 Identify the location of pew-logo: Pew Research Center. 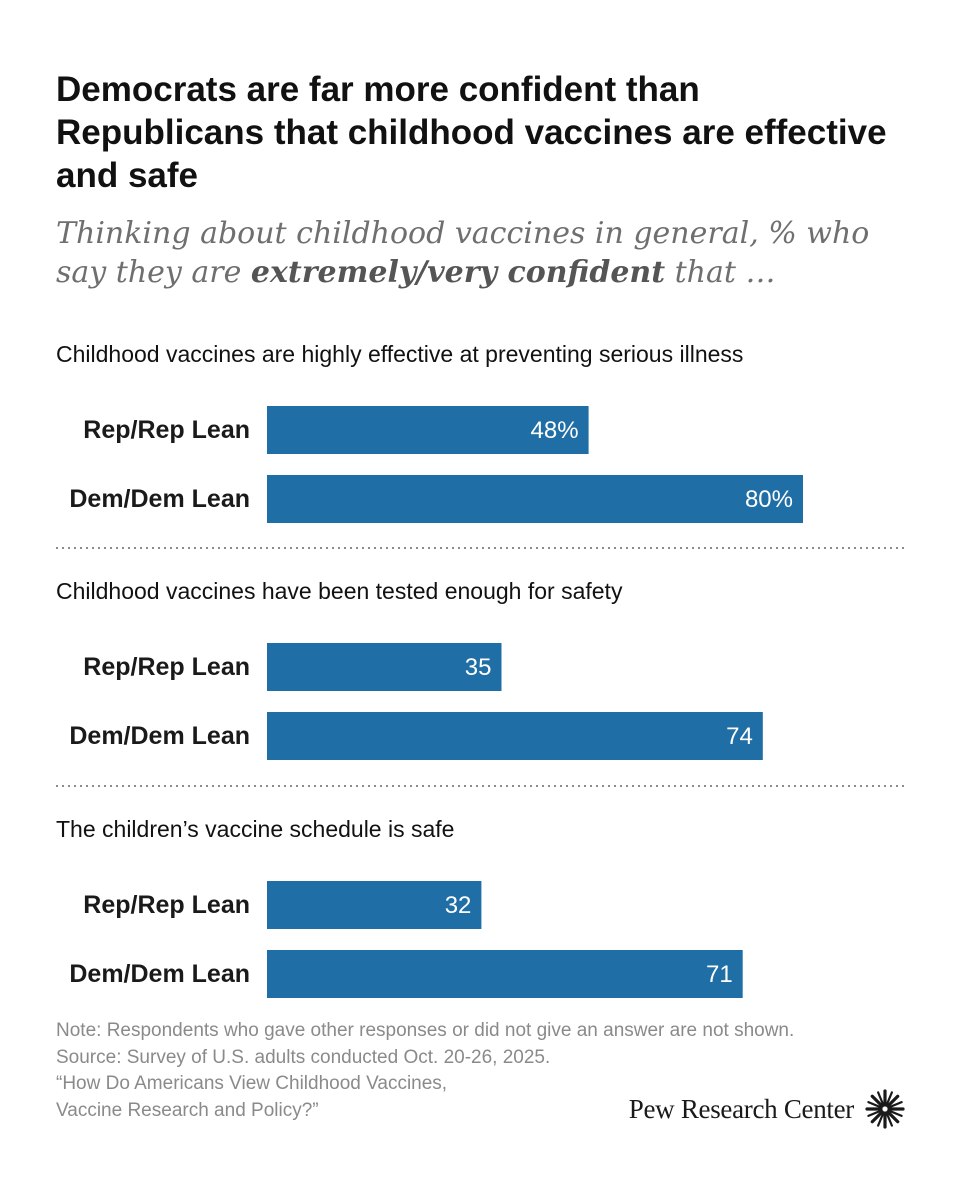
(767, 1109).